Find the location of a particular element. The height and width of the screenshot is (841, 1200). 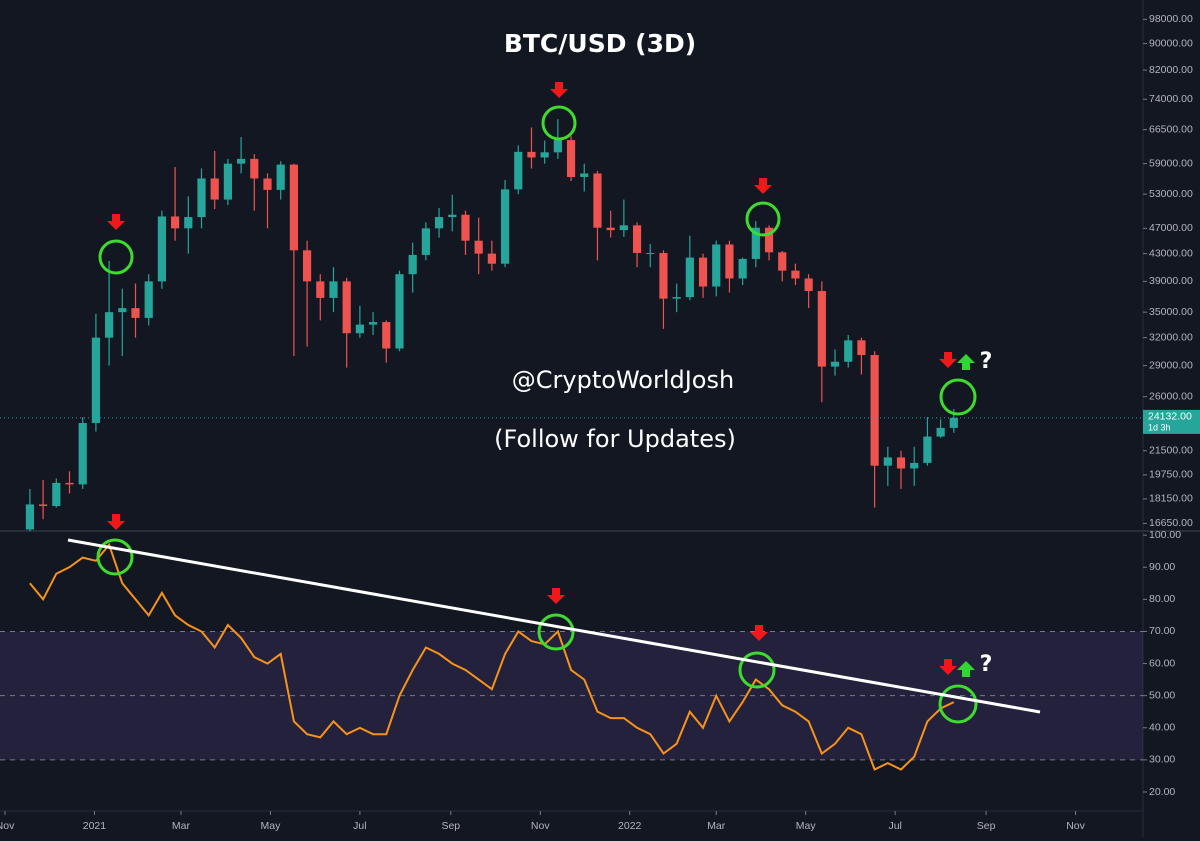

y-tick-label: 30.00 is located at coordinates (1162, 760).